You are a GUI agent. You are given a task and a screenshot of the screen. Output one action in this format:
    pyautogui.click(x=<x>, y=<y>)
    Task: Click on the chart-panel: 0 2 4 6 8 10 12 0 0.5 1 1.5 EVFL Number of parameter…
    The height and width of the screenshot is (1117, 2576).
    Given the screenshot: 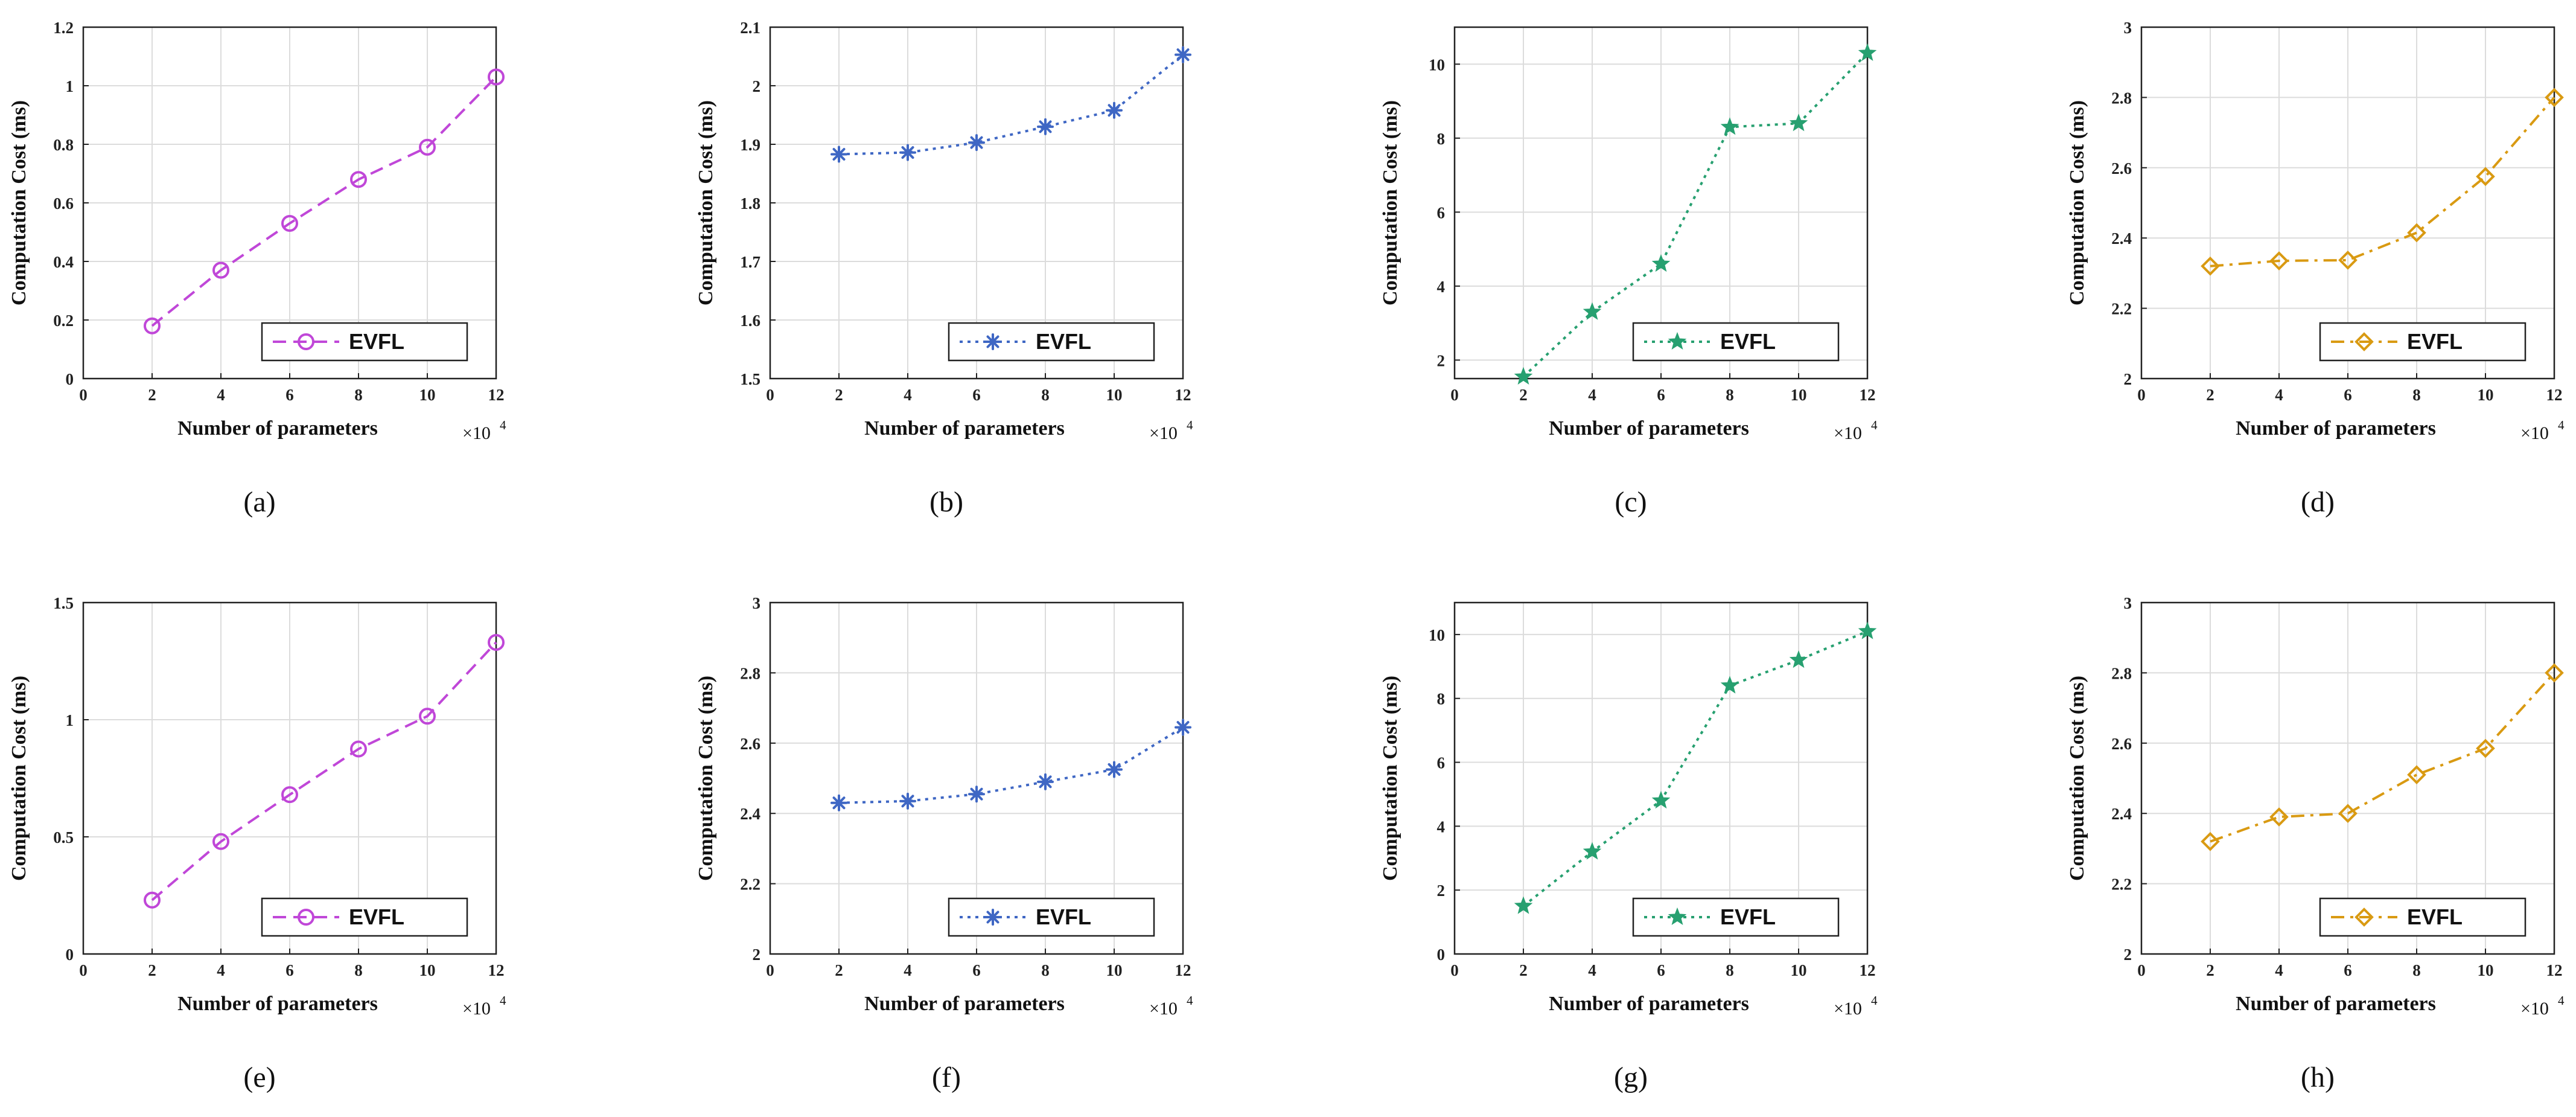 What is the action you would take?
    pyautogui.click(x=257, y=844)
    